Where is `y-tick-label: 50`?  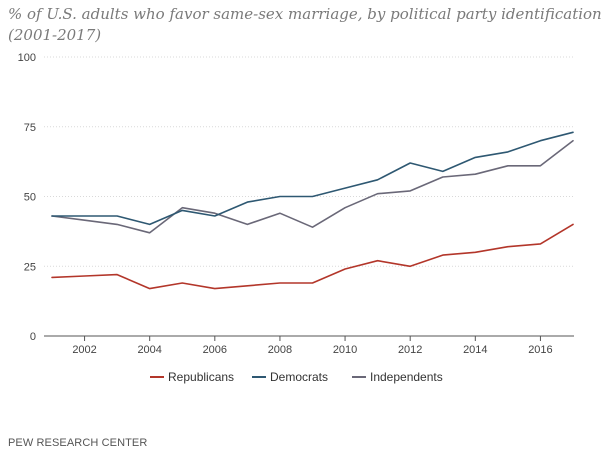 y-tick-label: 50 is located at coordinates (30, 198).